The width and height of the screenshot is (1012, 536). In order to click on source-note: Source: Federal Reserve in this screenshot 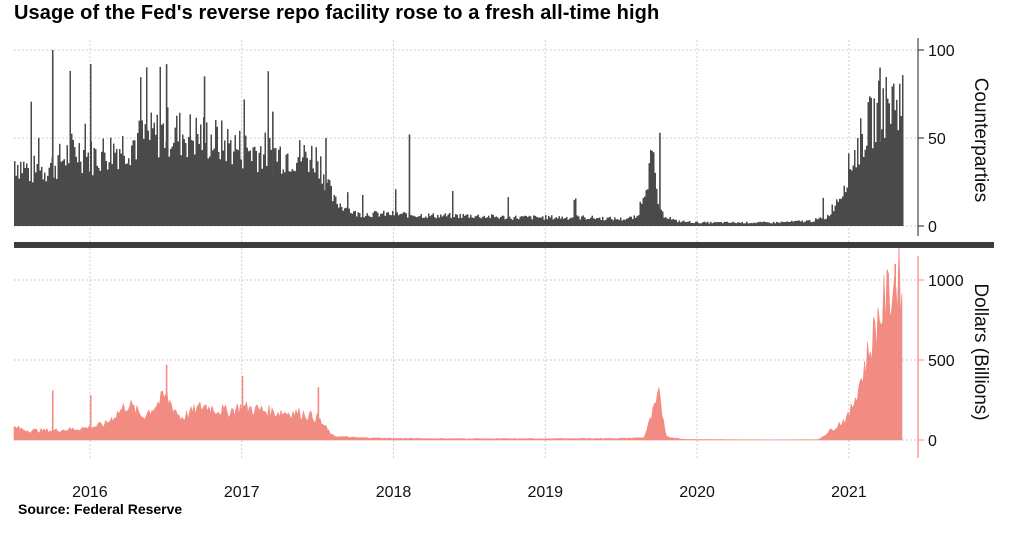, I will do `click(100, 509)`.